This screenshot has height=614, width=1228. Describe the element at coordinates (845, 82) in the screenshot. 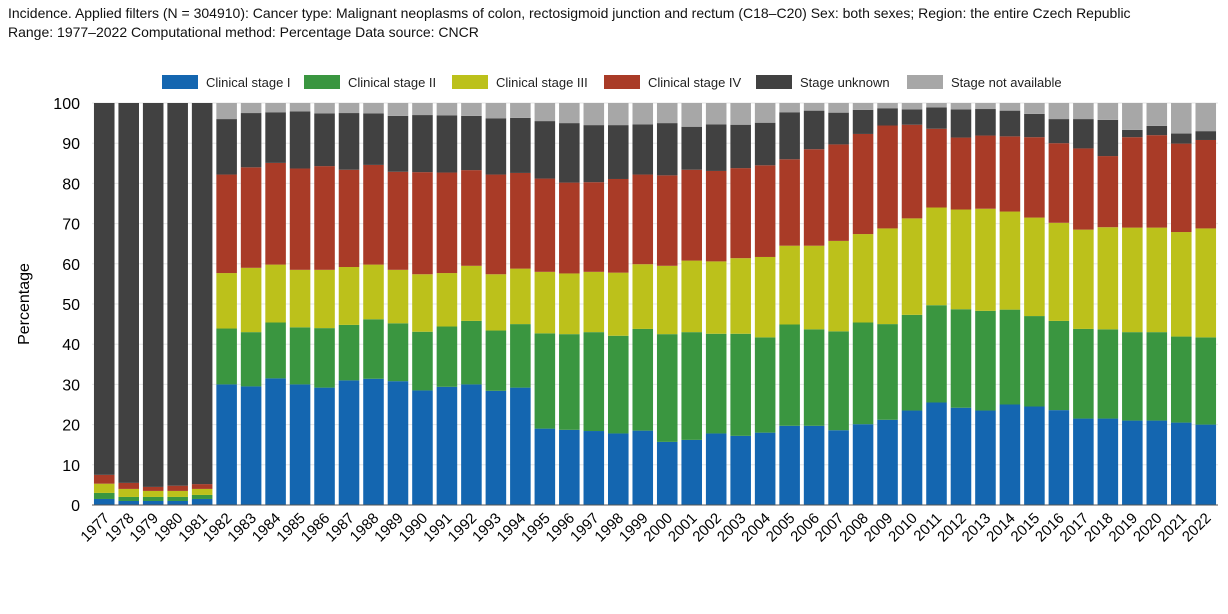

I see `legend-label: Stage unknown` at that location.